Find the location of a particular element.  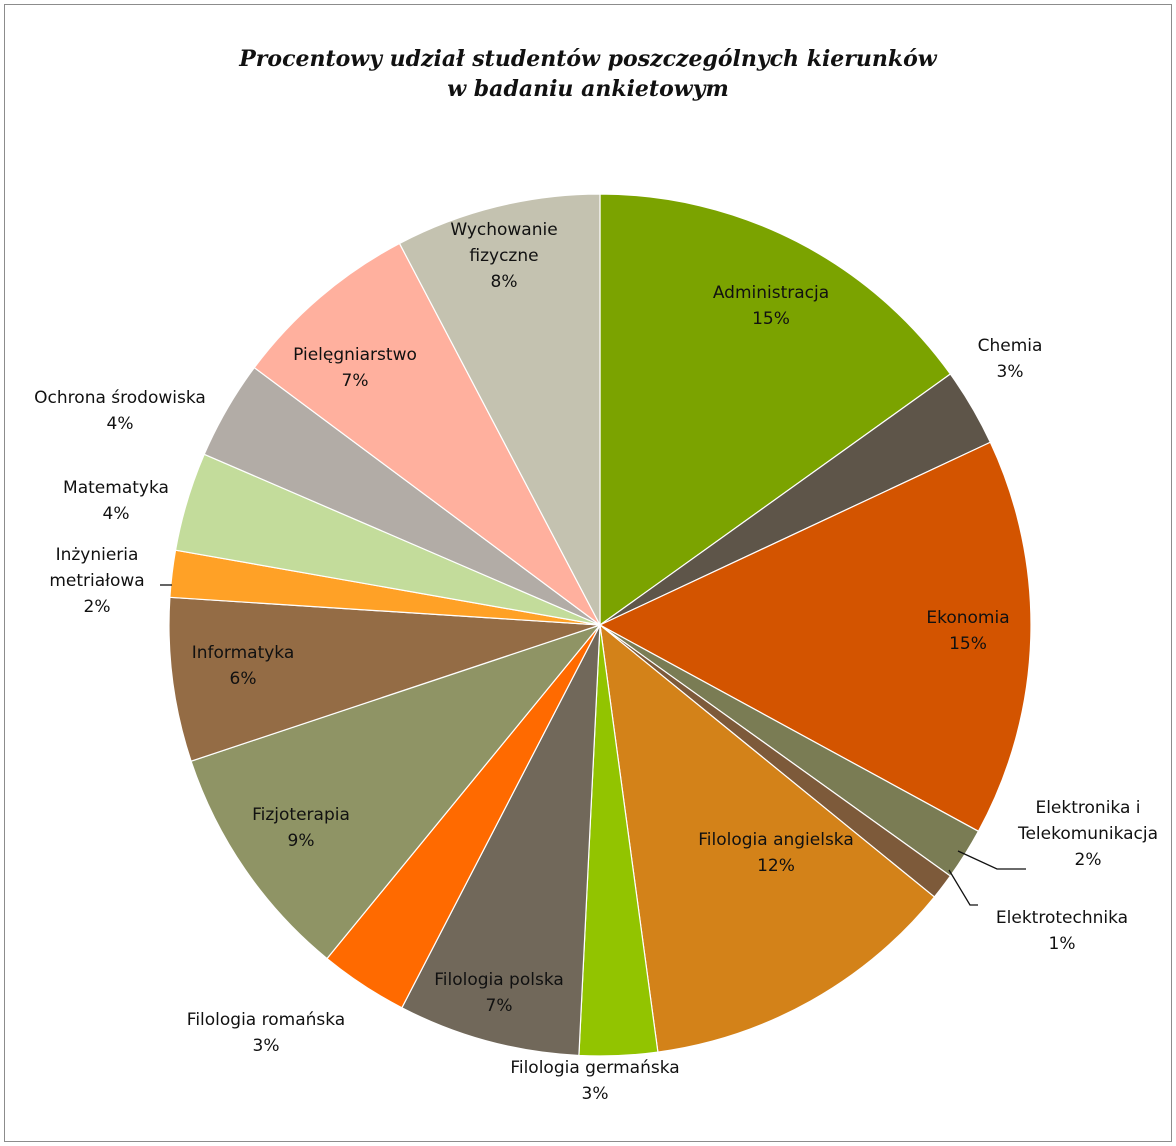

slice-label-0: Administracja 15% is located at coordinates (771, 306).